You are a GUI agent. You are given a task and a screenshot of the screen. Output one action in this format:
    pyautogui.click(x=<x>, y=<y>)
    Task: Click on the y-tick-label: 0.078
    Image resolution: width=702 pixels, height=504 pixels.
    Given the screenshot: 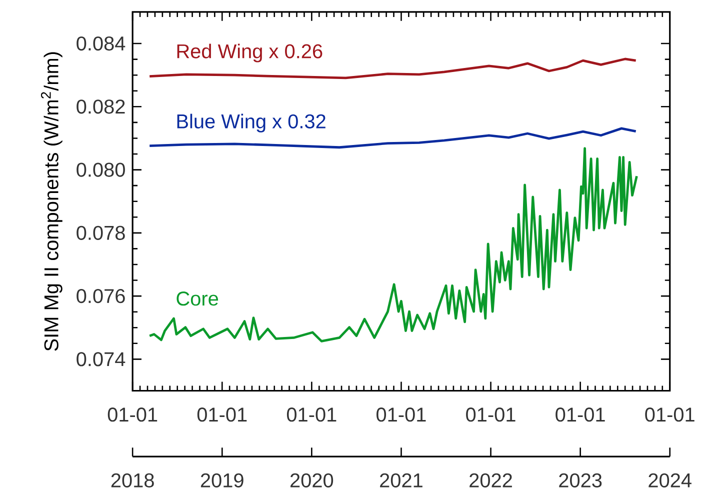 What is the action you would take?
    pyautogui.click(x=100, y=233)
    